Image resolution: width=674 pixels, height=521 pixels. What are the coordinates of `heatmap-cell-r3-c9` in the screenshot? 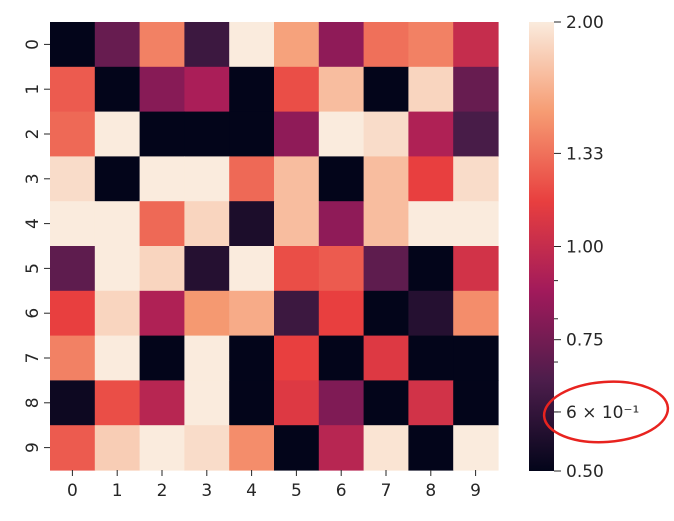 It's located at (476, 179).